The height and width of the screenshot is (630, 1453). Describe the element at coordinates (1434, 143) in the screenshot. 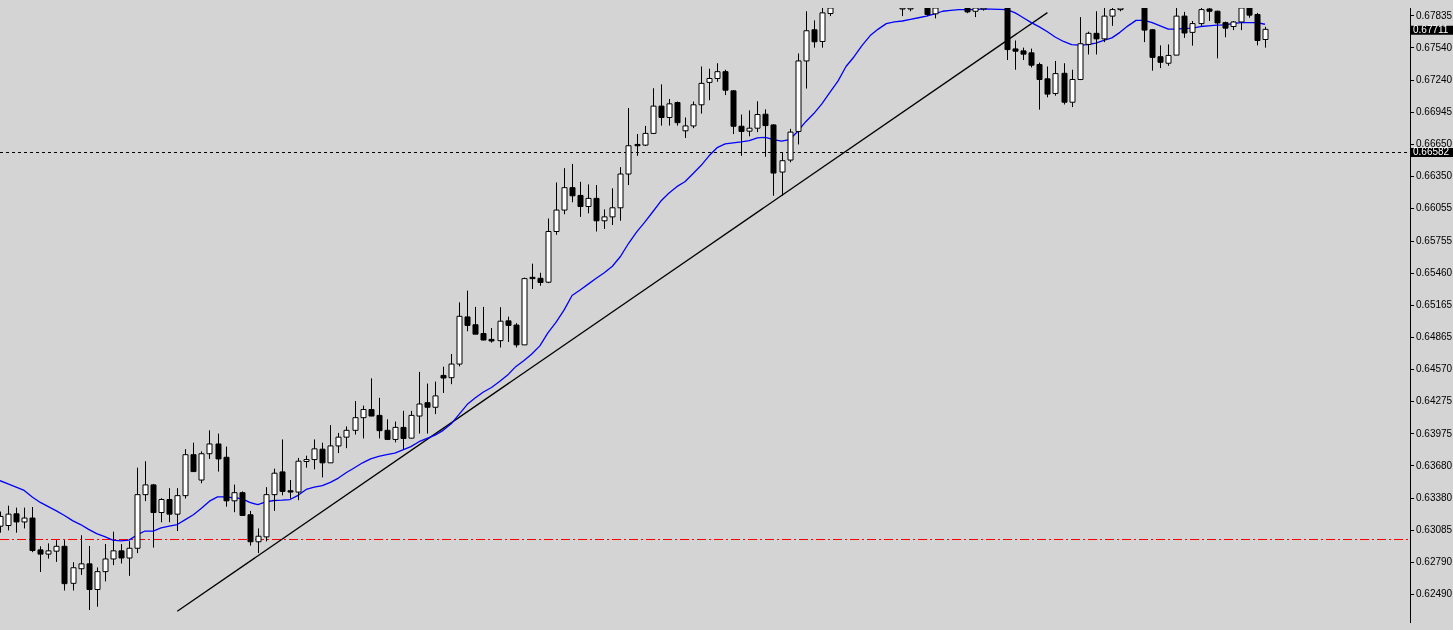

I see `y-tick-label: 0.66650` at that location.